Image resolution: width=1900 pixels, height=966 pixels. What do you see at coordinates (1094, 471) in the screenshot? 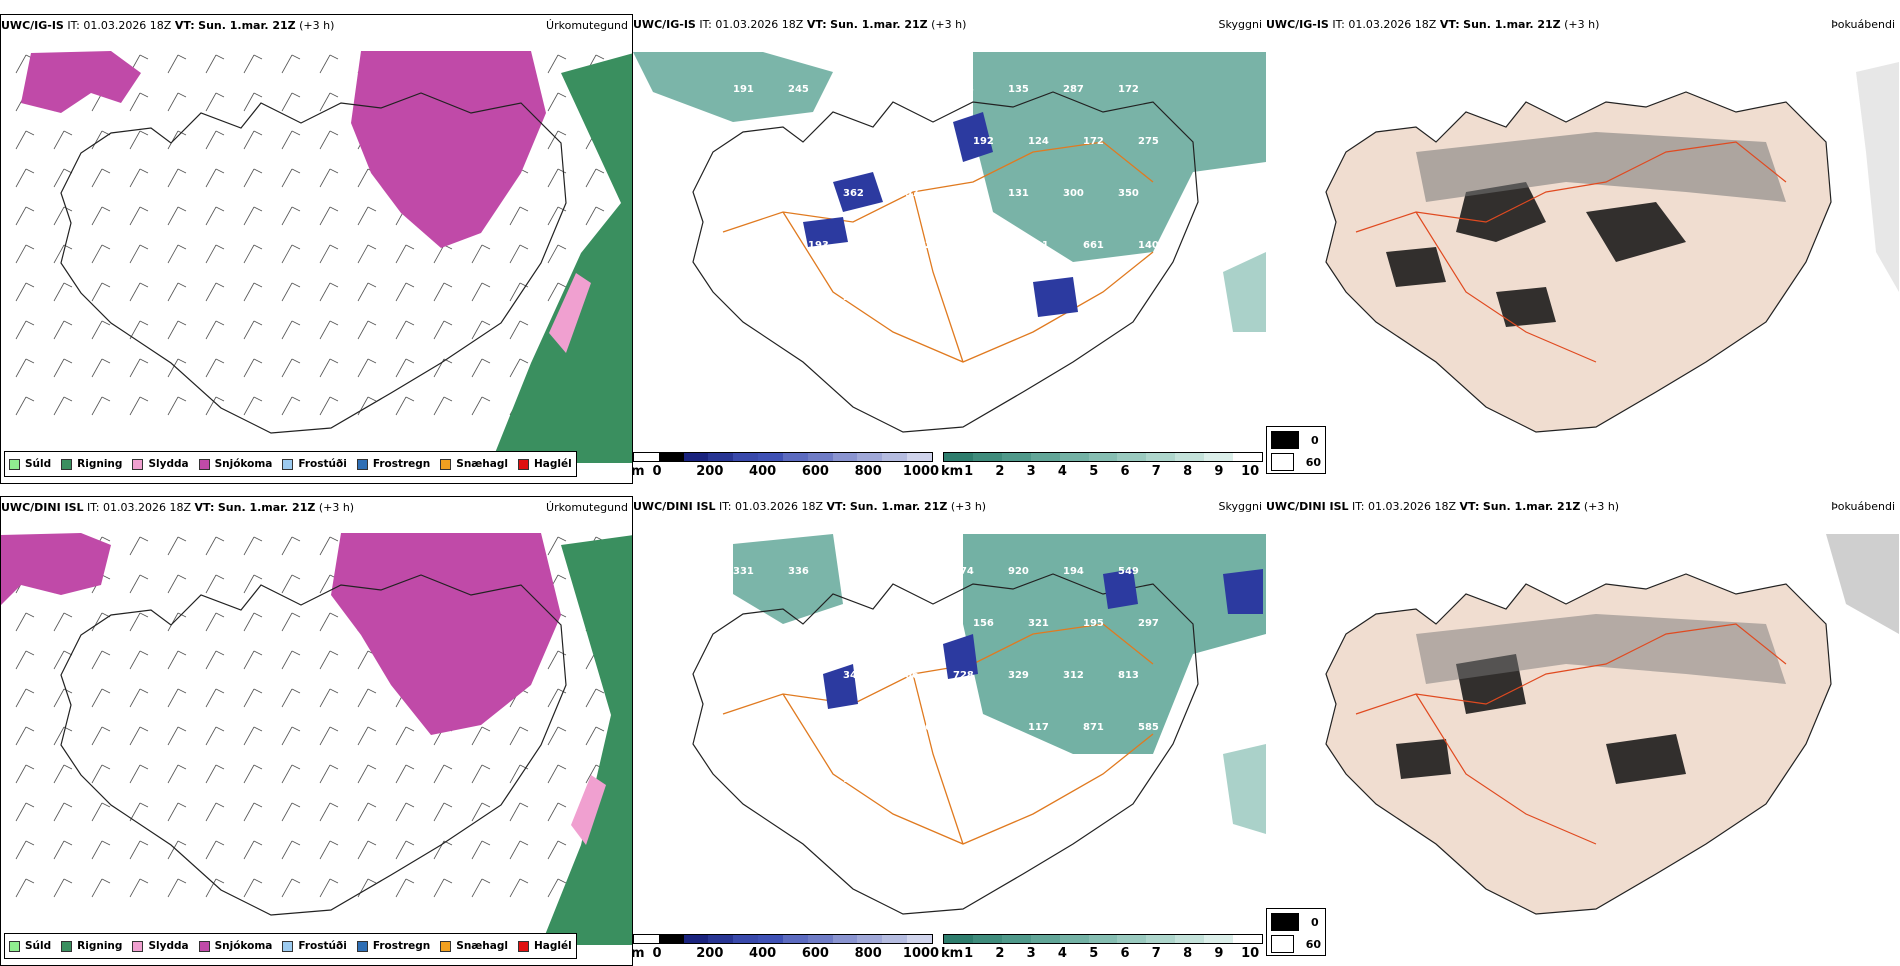
I see `visibility-label: 5` at bounding box center [1094, 471].